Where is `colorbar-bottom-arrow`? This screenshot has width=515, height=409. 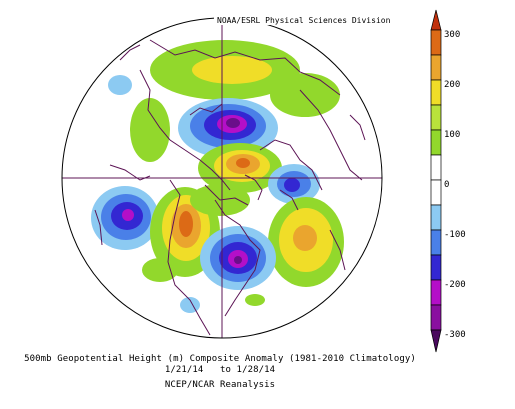 colorbar-bottom-arrow is located at coordinates (436, 341).